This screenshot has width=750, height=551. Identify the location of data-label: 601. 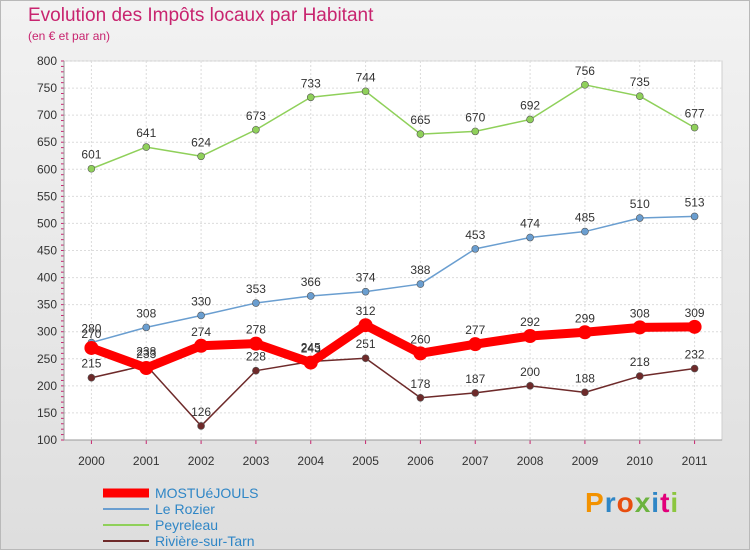
(91, 155).